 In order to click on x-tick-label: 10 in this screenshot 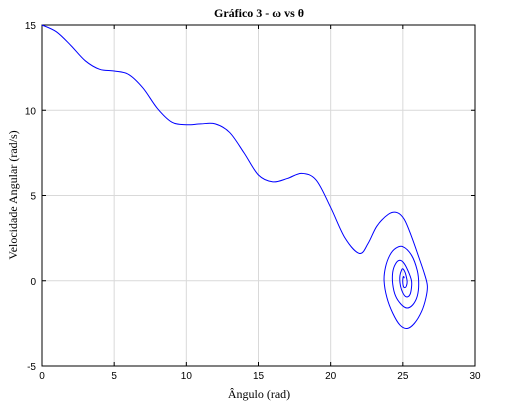, I will do `click(187, 376)`.